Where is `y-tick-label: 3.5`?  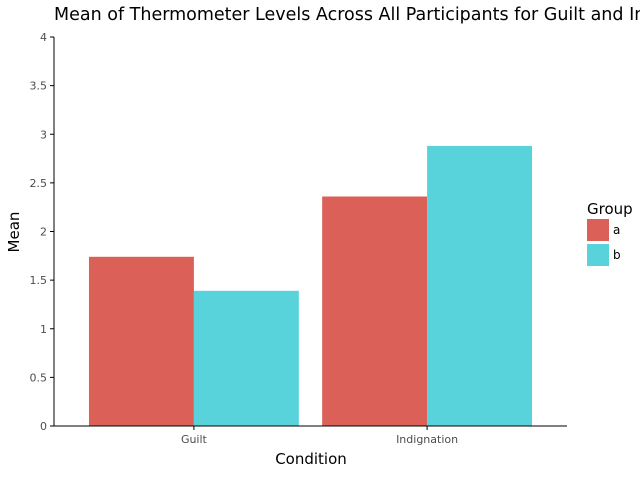 y-tick-label: 3.5 is located at coordinates (39, 86).